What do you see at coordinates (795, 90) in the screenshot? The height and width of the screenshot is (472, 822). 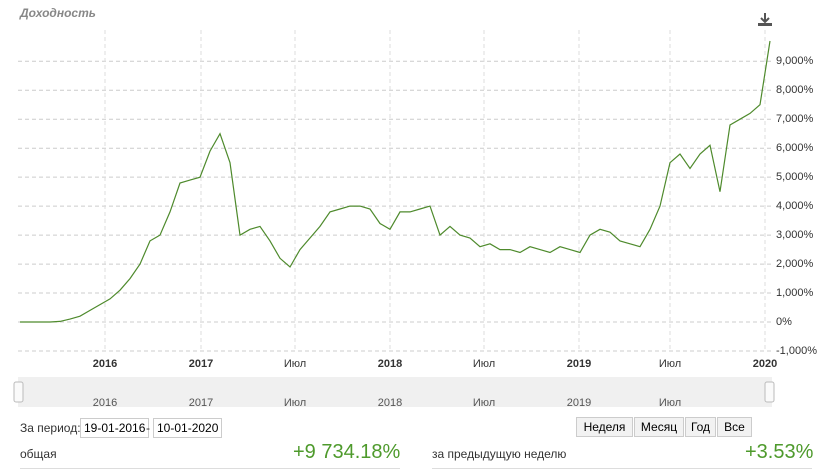 I see `y-tick-label: 8,000%` at bounding box center [795, 90].